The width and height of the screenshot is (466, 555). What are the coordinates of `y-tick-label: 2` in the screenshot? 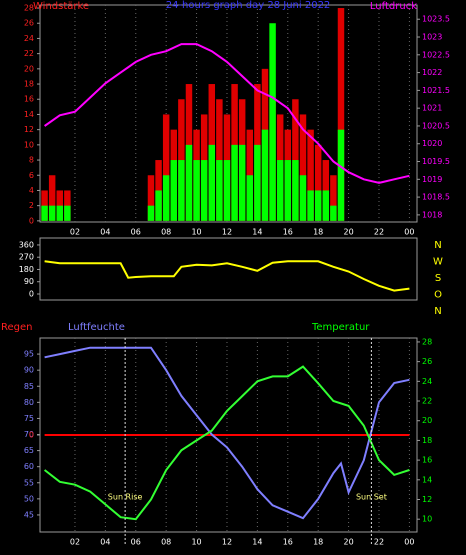 It's located at (31, 205).